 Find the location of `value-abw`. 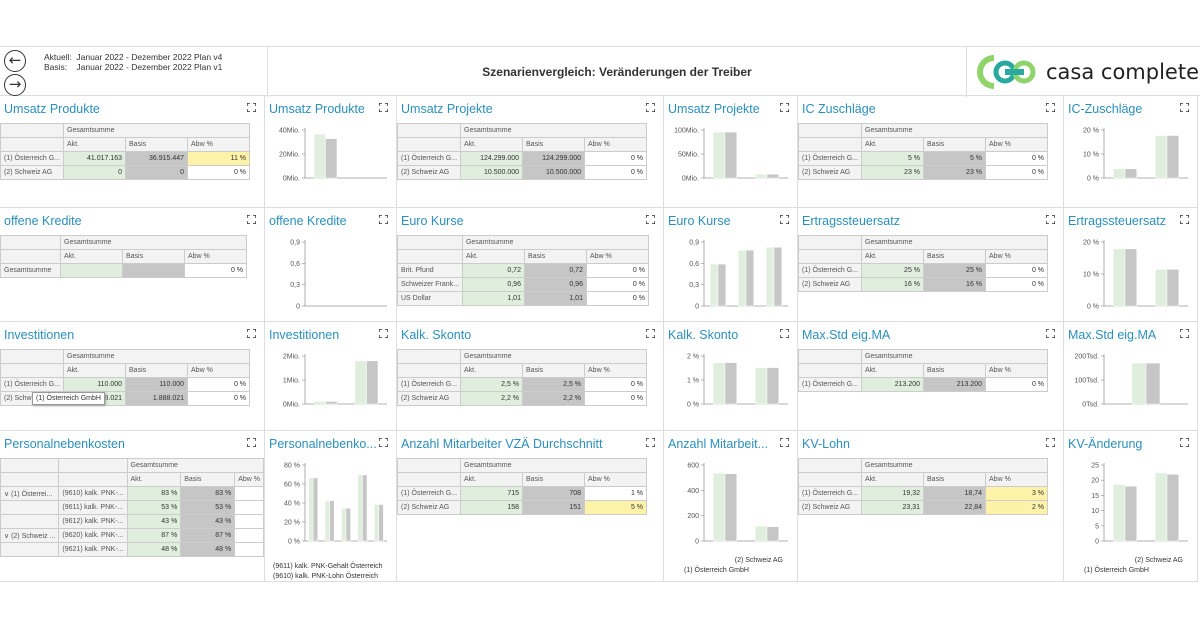

value-abw is located at coordinates (249, 493).